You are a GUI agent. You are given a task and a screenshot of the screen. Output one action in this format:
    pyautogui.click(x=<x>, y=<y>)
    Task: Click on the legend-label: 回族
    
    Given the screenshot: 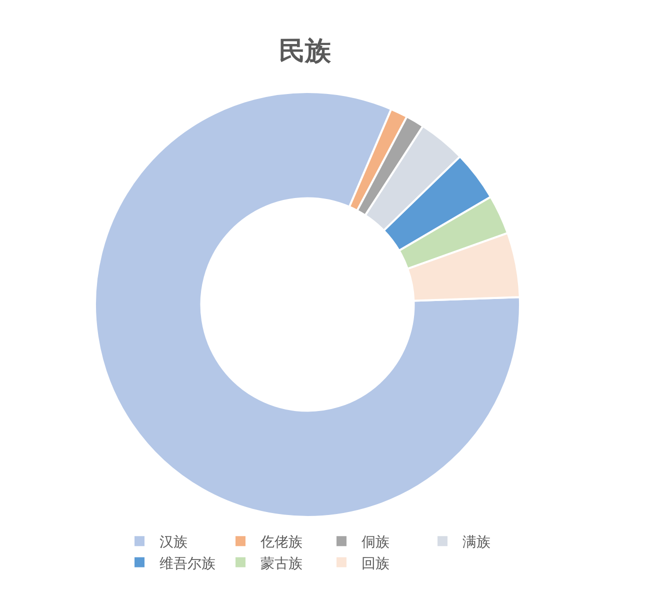 What is the action you would take?
    pyautogui.click(x=376, y=564)
    